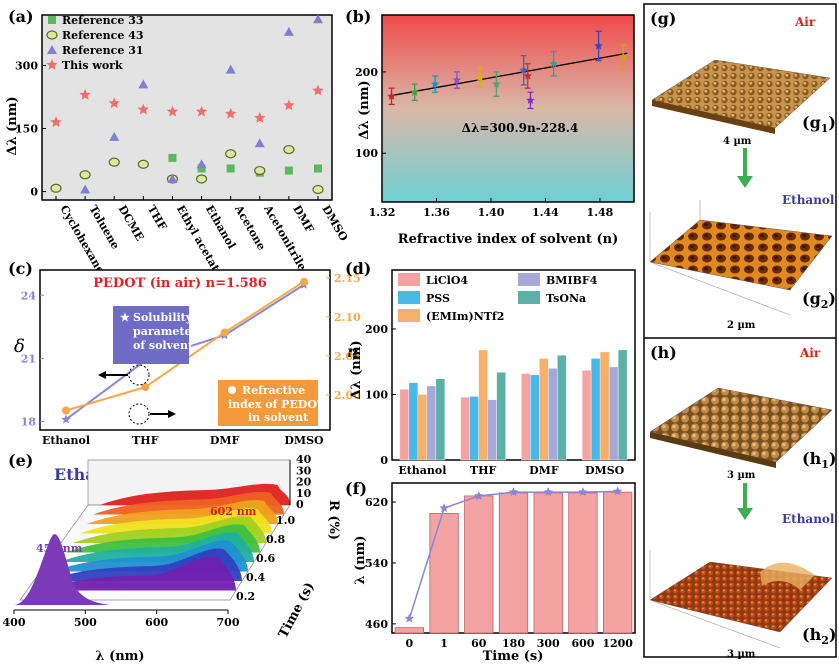 The height and width of the screenshot is (666, 839). I want to click on panel-c-legend-left-star-icon: ★, so click(125, 317).